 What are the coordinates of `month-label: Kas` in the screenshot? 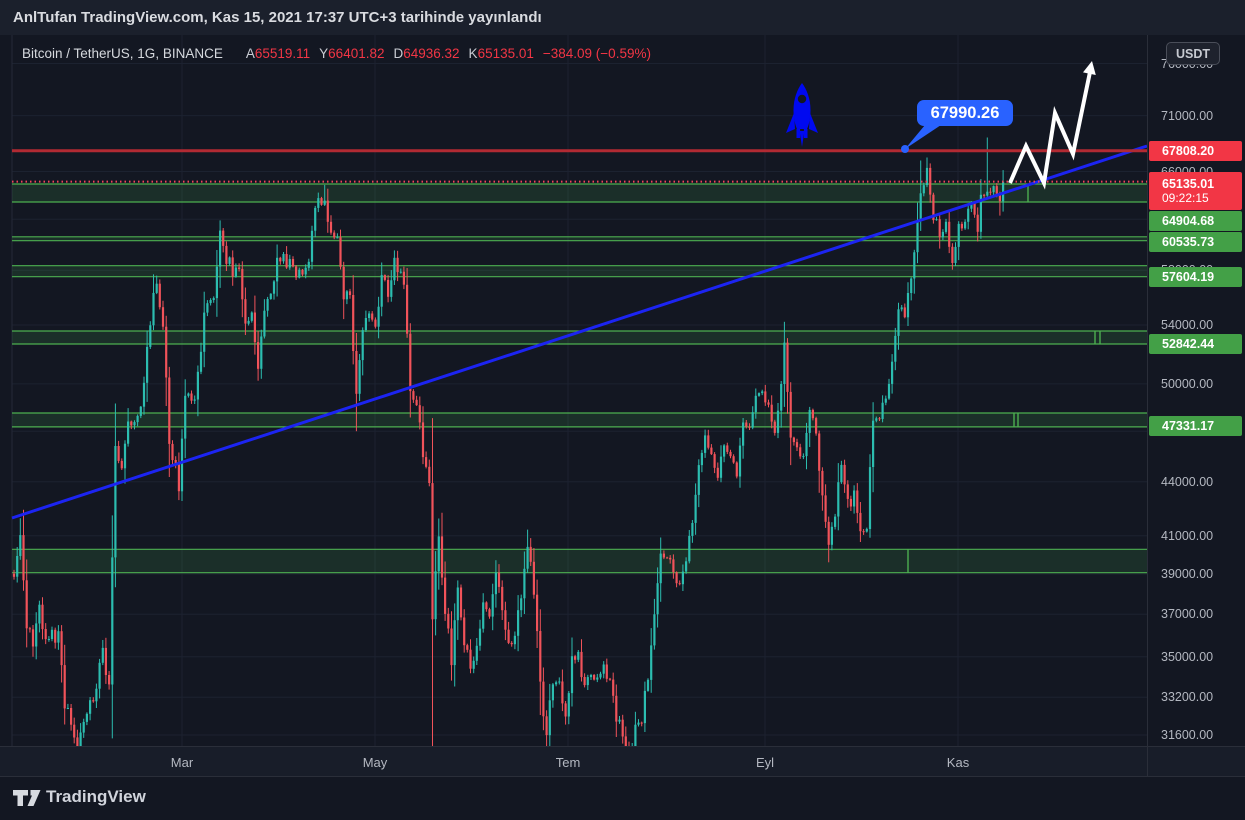 It's located at (958, 762).